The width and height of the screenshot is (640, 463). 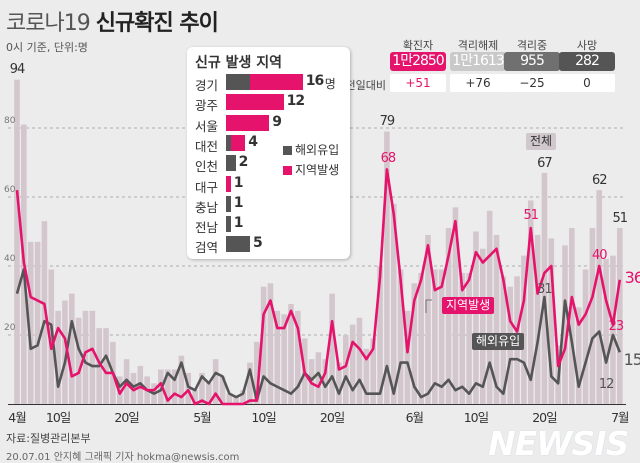 What do you see at coordinates (616, 326) in the screenshot?
I see `data-label: 23` at bounding box center [616, 326].